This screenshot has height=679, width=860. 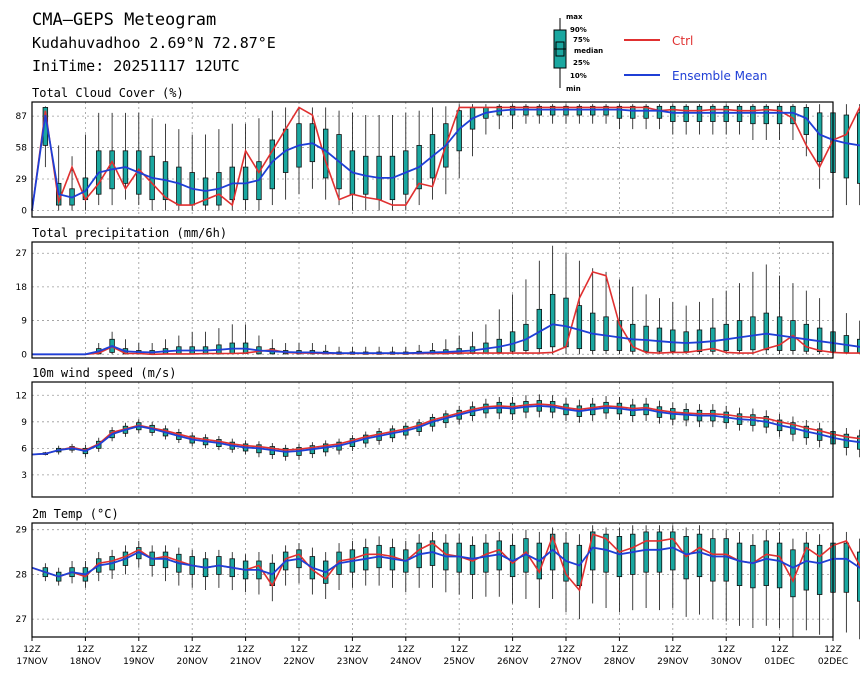 What do you see at coordinates (846, 442) in the screenshot?
I see `box-wind` at bounding box center [846, 442].